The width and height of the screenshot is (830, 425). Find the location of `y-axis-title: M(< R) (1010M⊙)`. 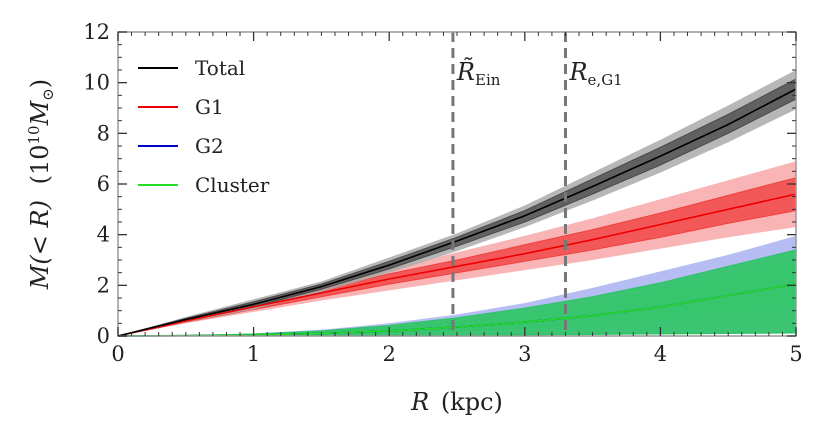

y-axis-title: M(< R) (1010M⊙) is located at coordinates (41, 184).